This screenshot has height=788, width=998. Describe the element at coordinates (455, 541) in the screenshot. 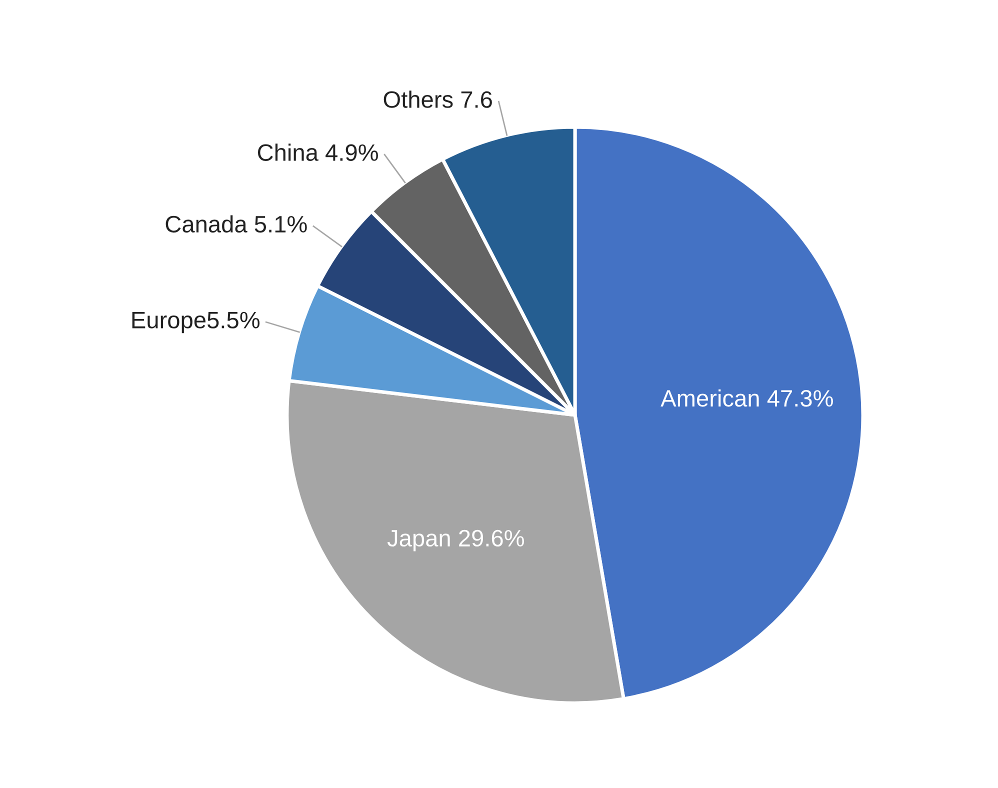

I see `slice-label: Japan 29.6%` at that location.